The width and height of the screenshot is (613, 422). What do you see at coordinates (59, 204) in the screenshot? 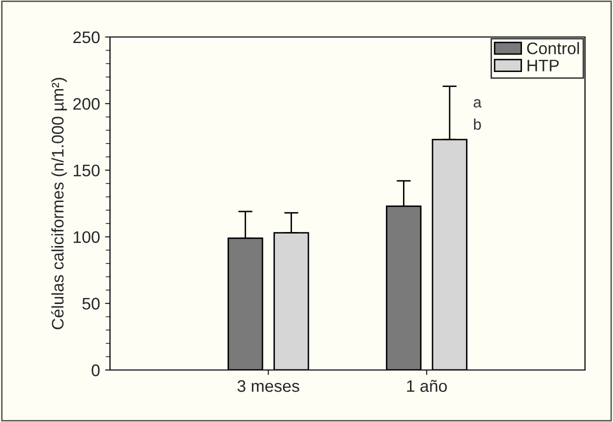
I see `y-axis-title: Células caliciformes (n/1.000 µm²)` at bounding box center [59, 204].